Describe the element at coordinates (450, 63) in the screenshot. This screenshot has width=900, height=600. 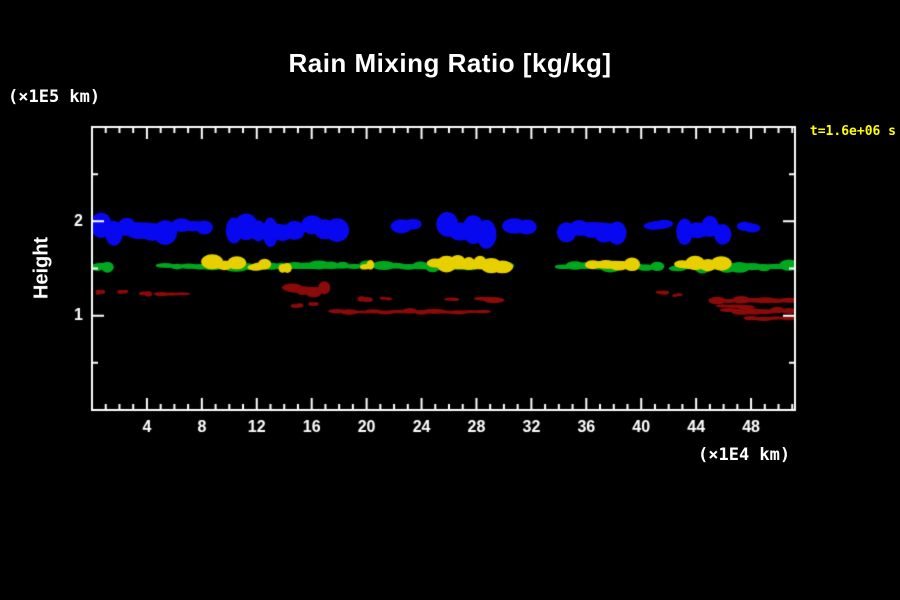
I see `chart-title: Rain Mixing Ratio [kg/kg]` at that location.